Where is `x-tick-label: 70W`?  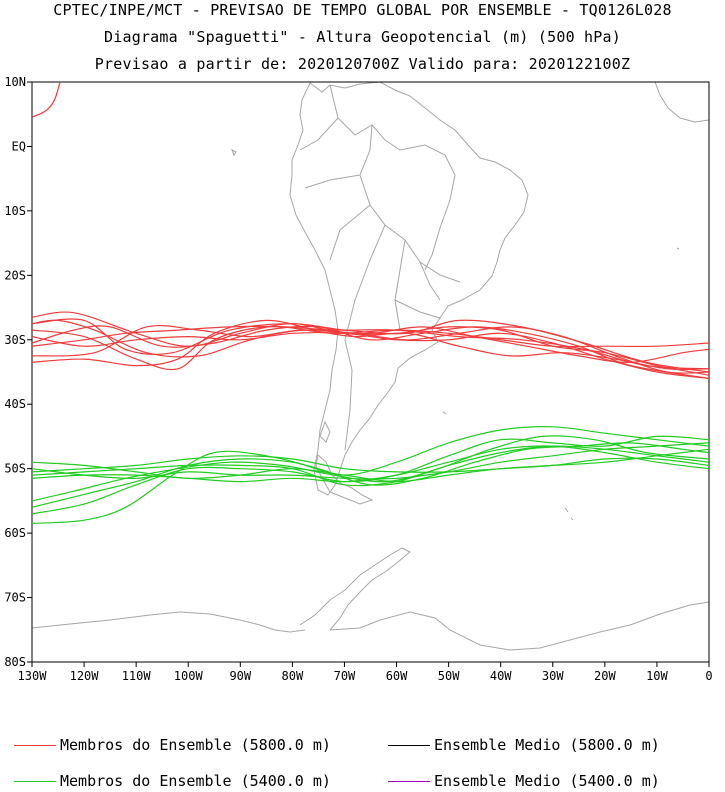 x-tick-label: 70W is located at coordinates (345, 676).